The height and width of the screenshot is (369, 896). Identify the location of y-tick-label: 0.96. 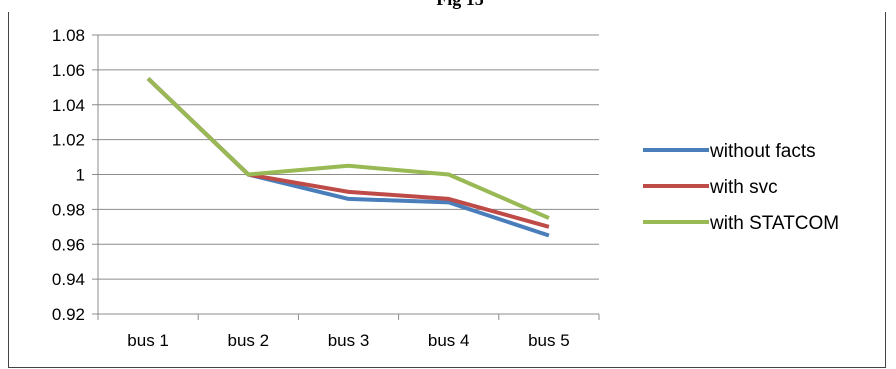
(68, 244).